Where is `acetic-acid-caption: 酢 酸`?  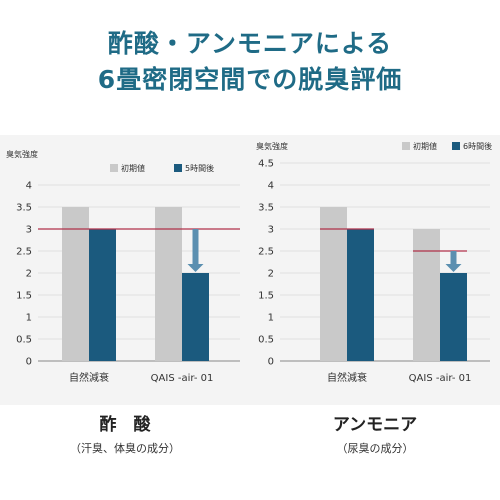
acetic-acid-caption: 酢 酸 is located at coordinates (125, 425).